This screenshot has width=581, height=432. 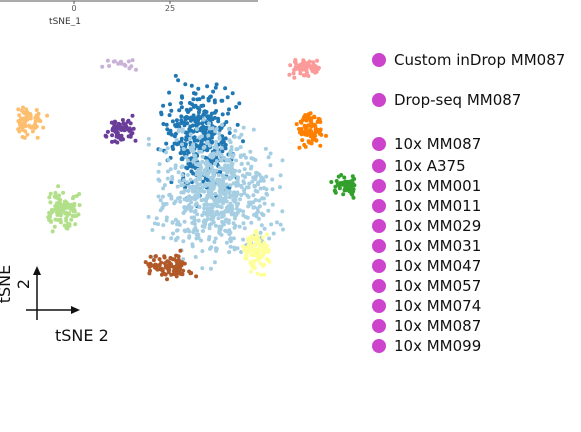 I want to click on legend-item: 10x MM029, so click(x=426, y=226).